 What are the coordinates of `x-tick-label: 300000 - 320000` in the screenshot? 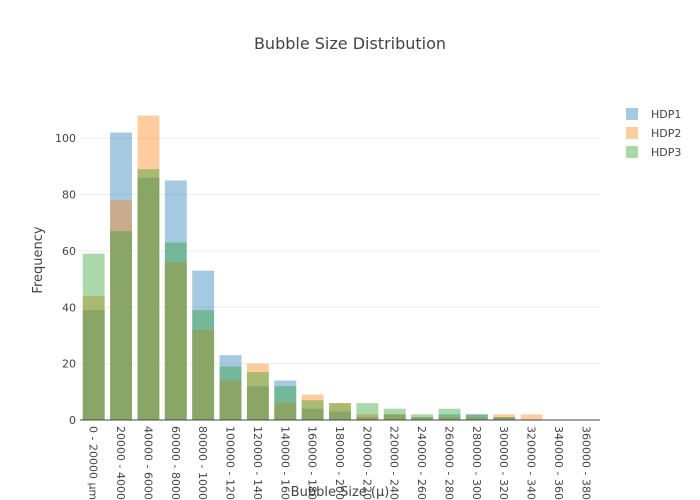 It's located at (503, 463).